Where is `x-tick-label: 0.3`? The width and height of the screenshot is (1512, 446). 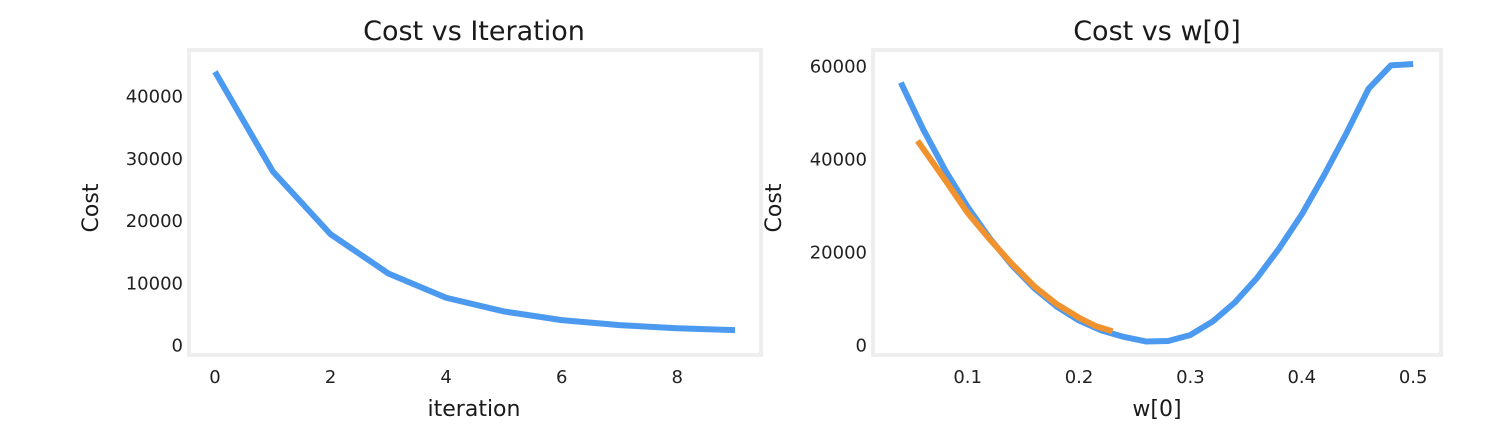 x-tick-label: 0.3 is located at coordinates (1190, 377).